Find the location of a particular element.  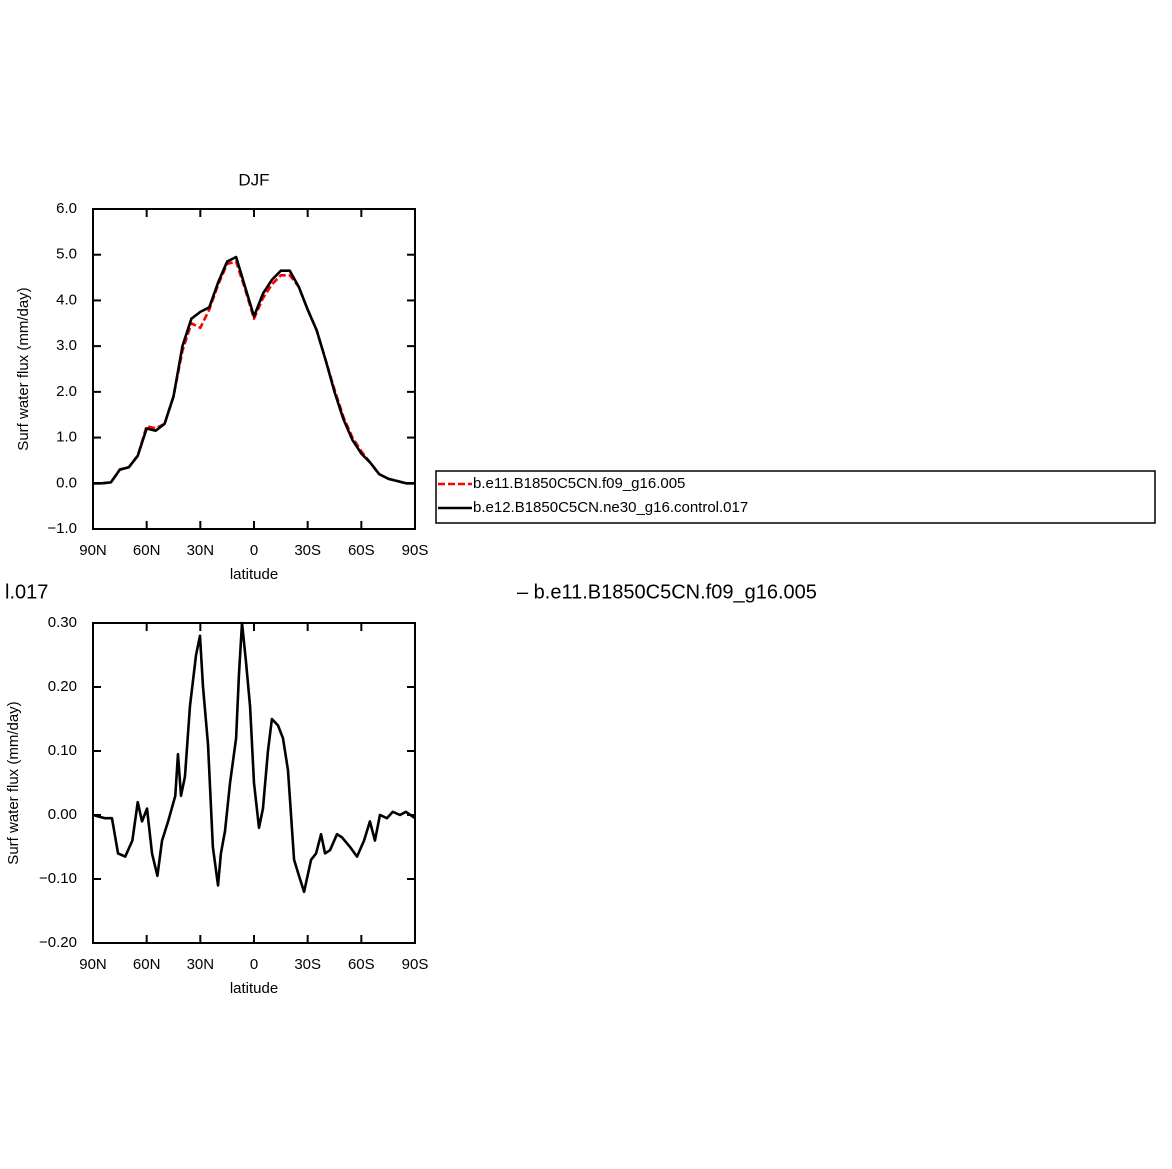

y-tick-label: 0.30 is located at coordinates (62, 622).